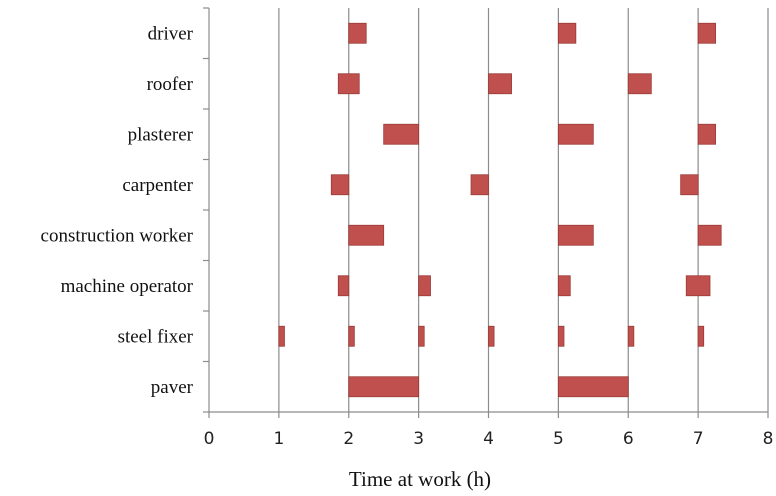 This screenshot has height=496, width=776. I want to click on category-label-roofer: roofer, so click(170, 84).